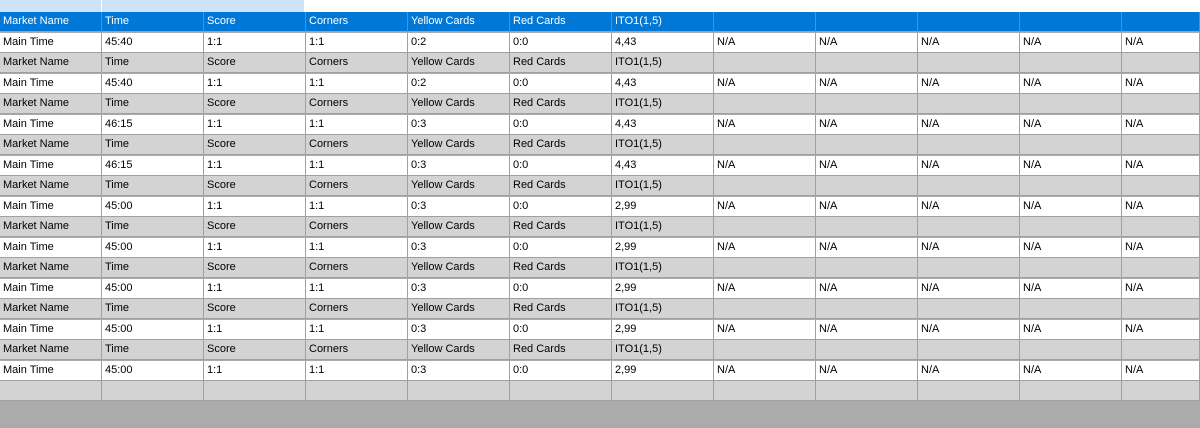 Image resolution: width=1200 pixels, height=428 pixels. I want to click on table-cell: 4,43, so click(663, 124).